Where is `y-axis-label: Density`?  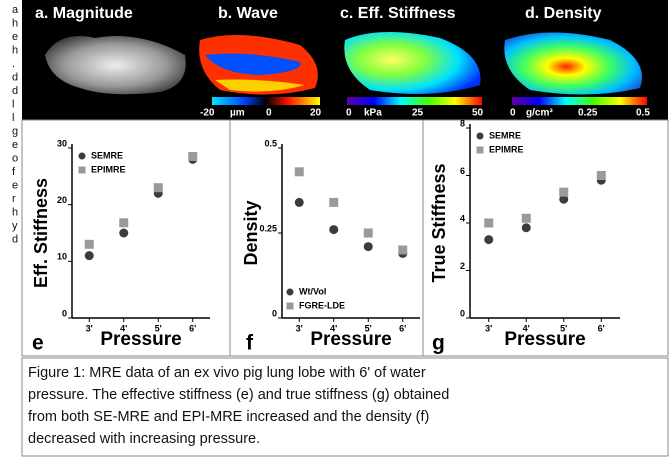
y-axis-label: Density is located at coordinates (251, 232).